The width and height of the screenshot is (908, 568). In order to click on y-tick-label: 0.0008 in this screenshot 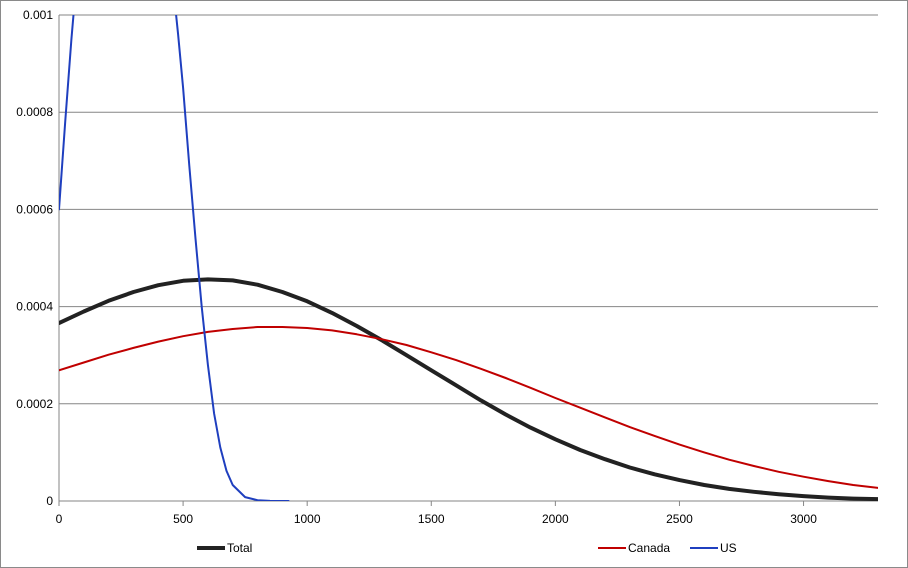, I will do `click(34, 112)`.